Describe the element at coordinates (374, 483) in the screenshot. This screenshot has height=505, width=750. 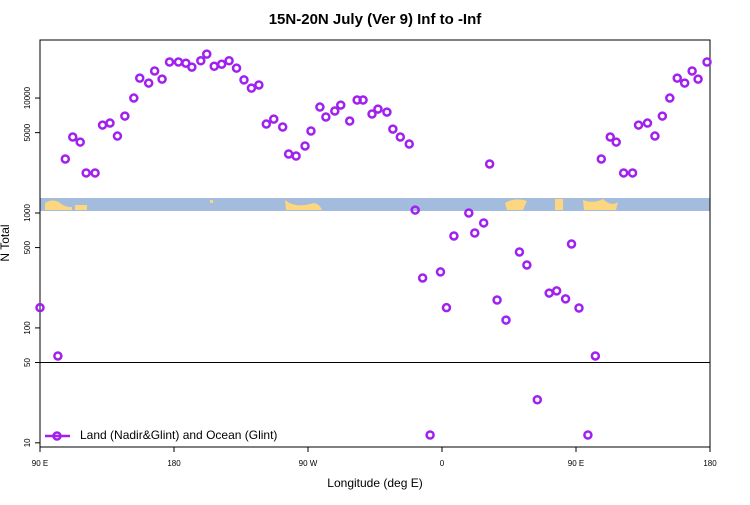
I see `x-axis-label: Longitude (deg E)` at that location.